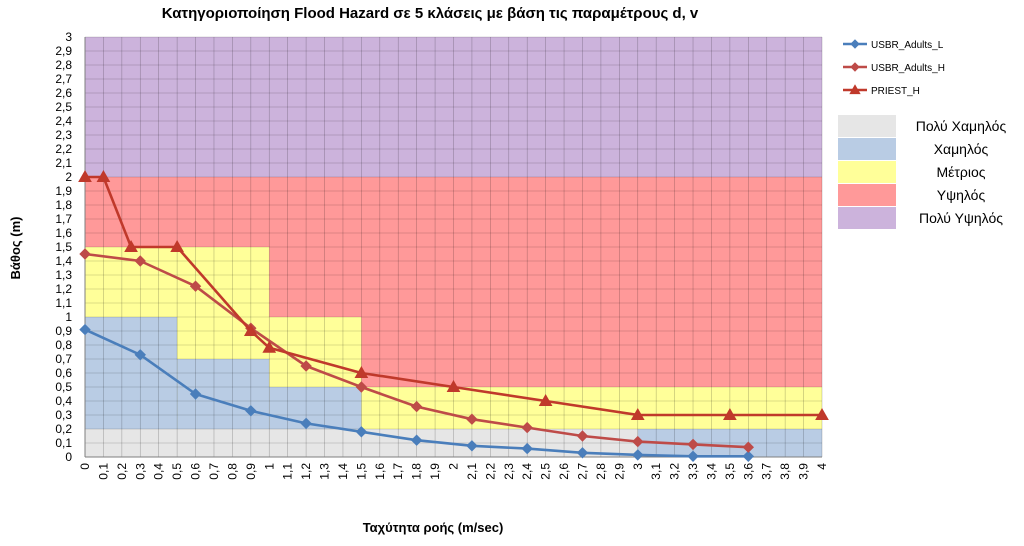 This screenshot has width=1024, height=546. I want to click on x-tick-label: 2,1, so click(472, 471).